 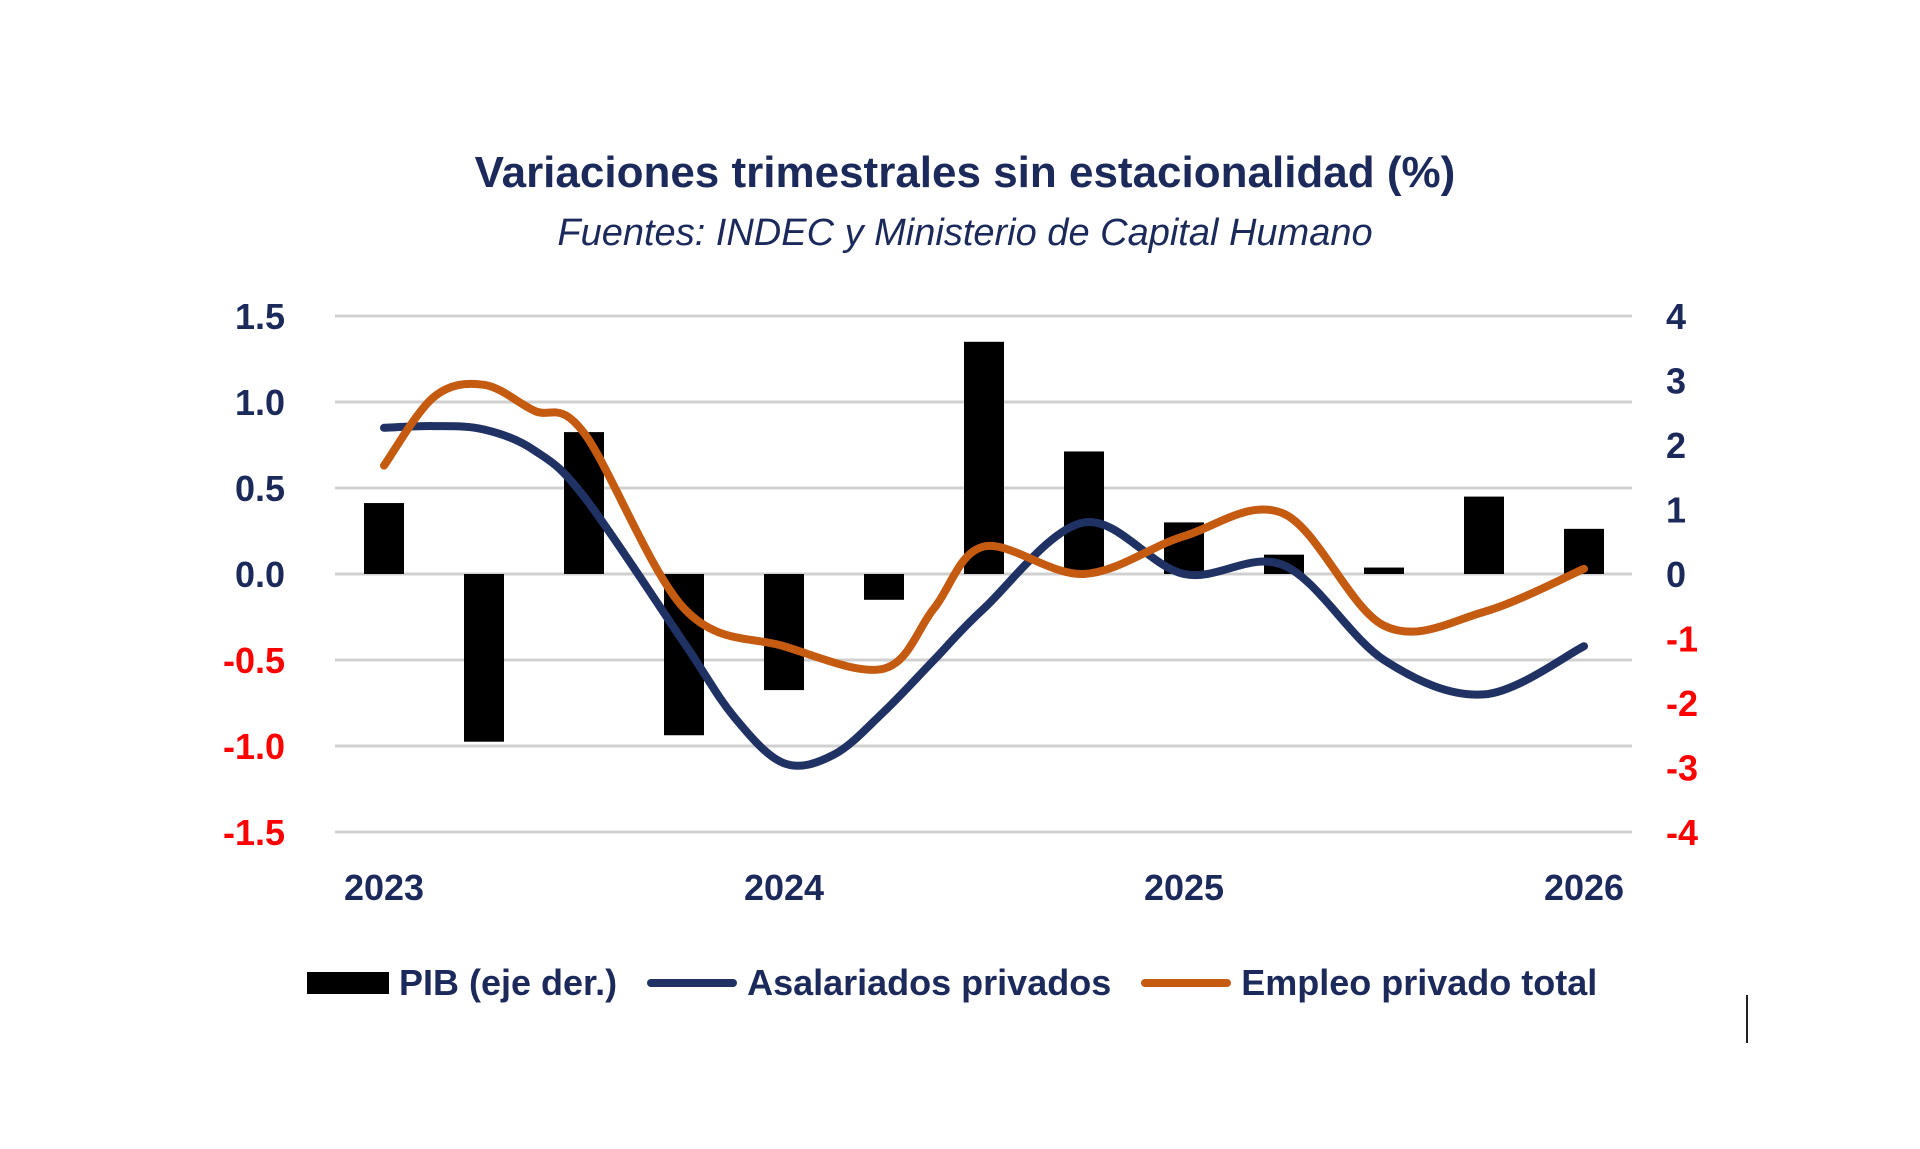 What do you see at coordinates (254, 832) in the screenshot?
I see `left-axis-tick-label: -1.5` at bounding box center [254, 832].